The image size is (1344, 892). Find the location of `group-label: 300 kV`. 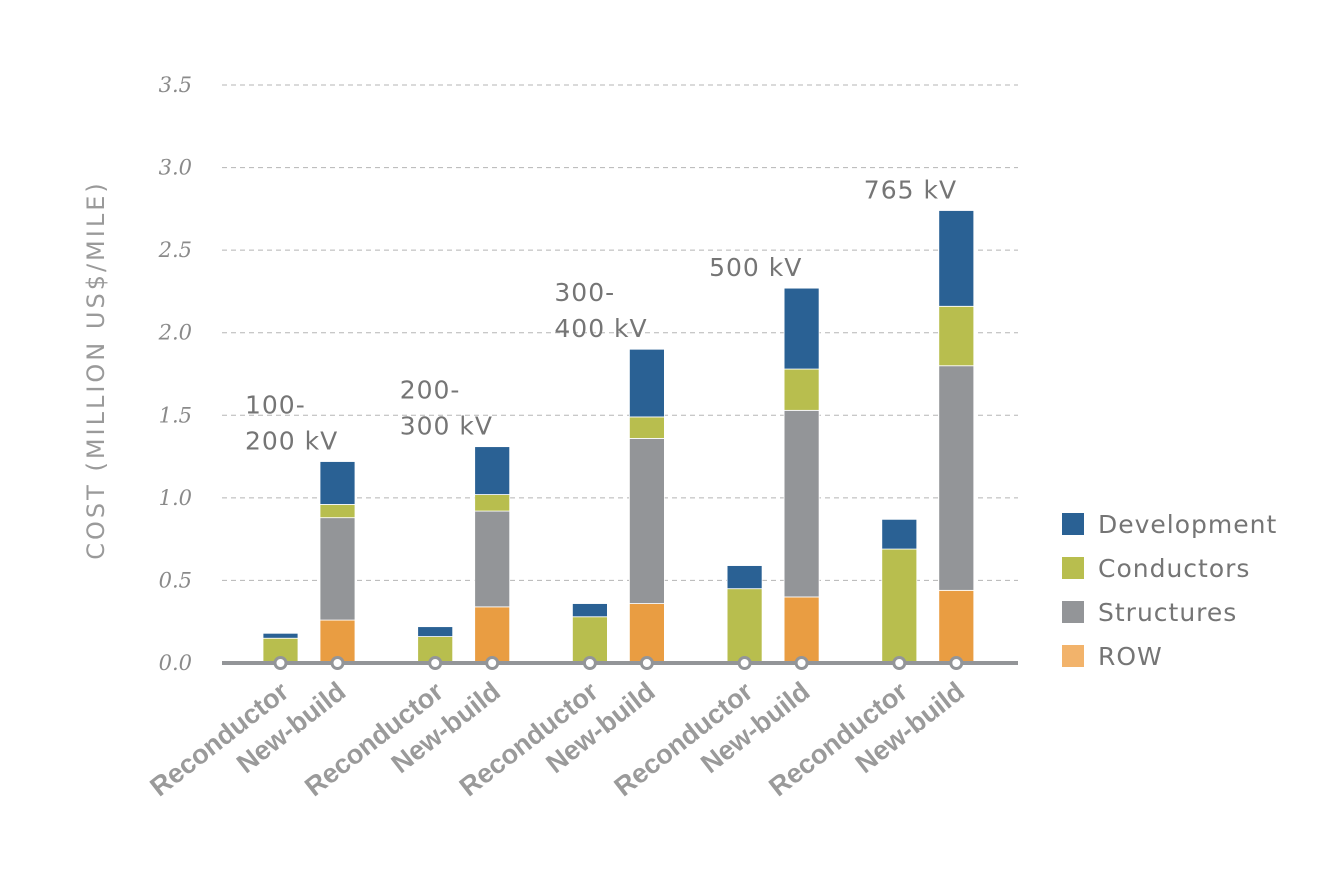

group-label: 300 kV is located at coordinates (446, 426).